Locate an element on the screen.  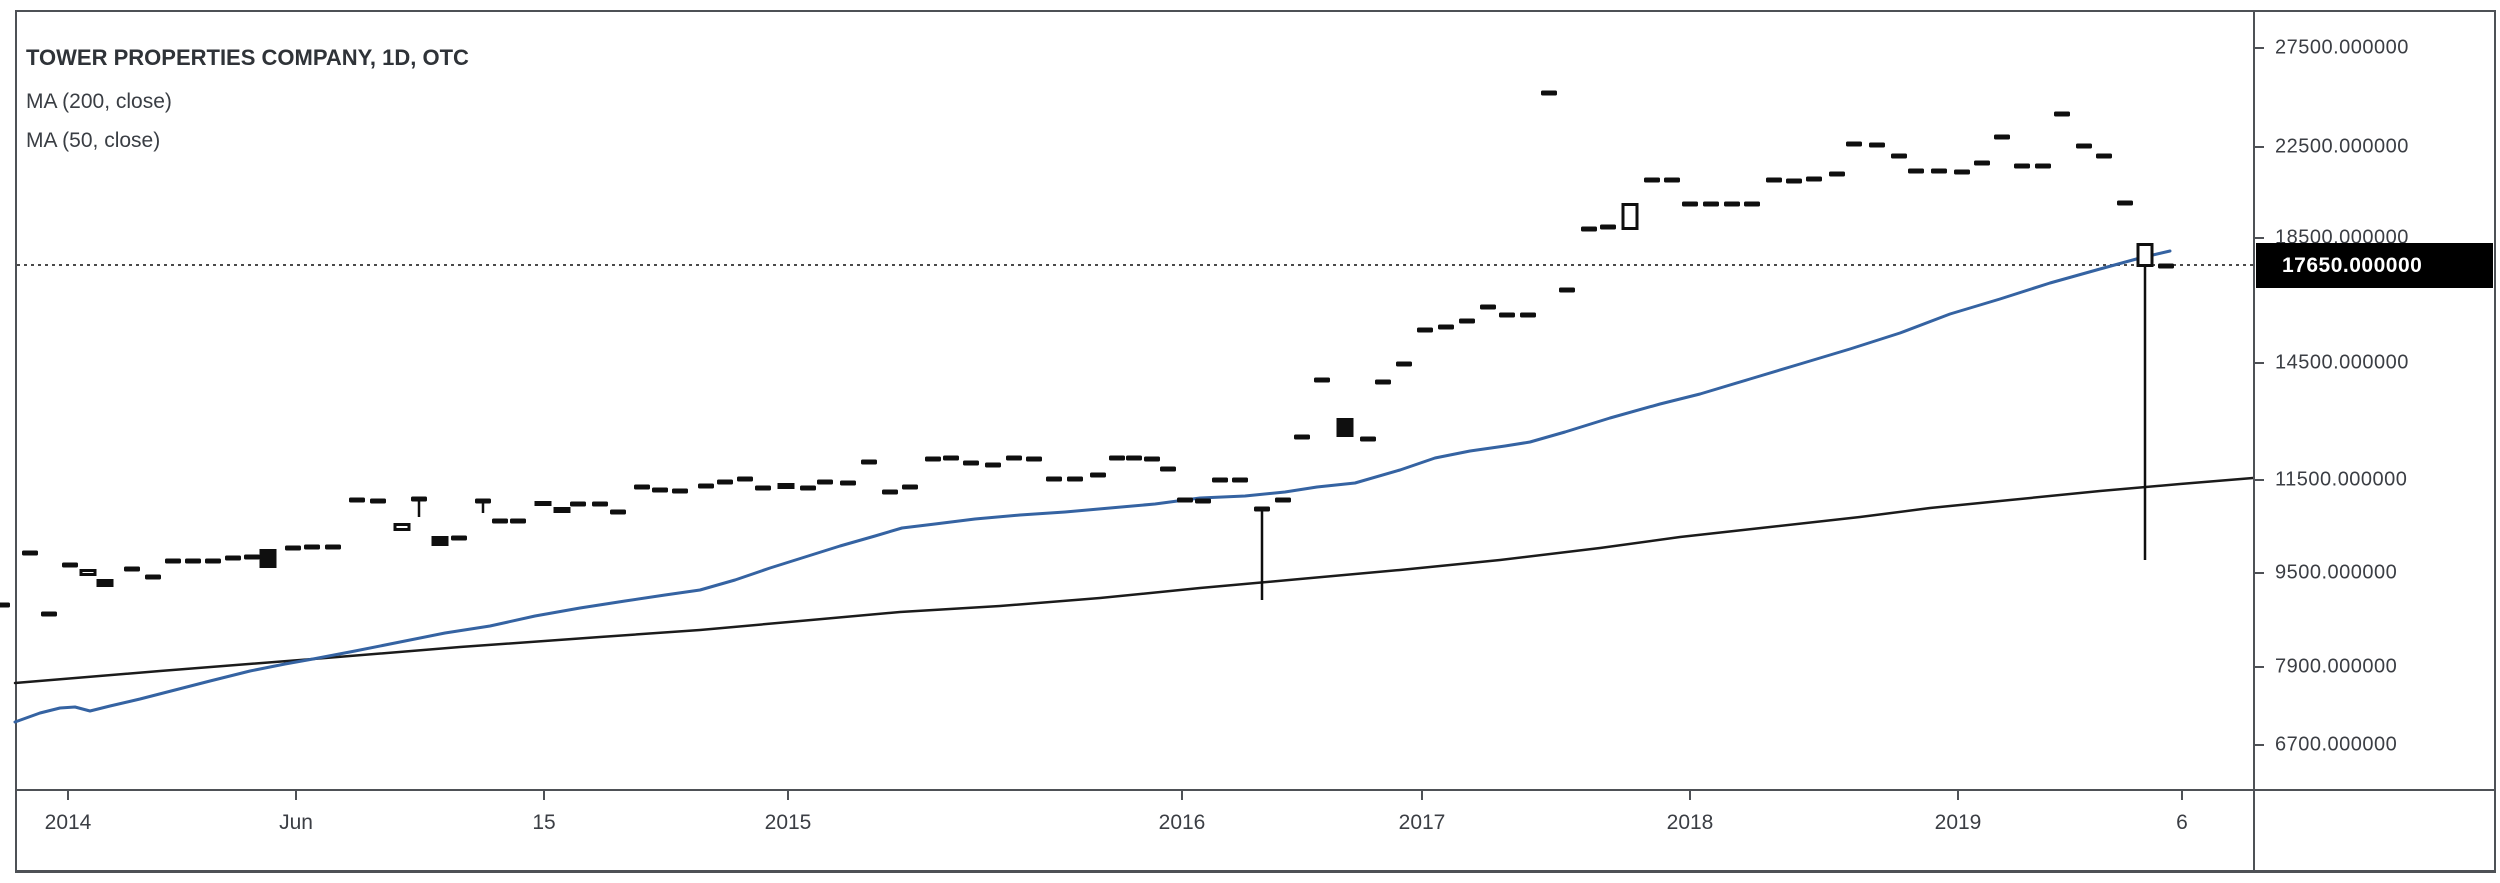
chart-title: TOWER PROPERTIES COMPANY, 1D, OTC is located at coordinates (247, 57).